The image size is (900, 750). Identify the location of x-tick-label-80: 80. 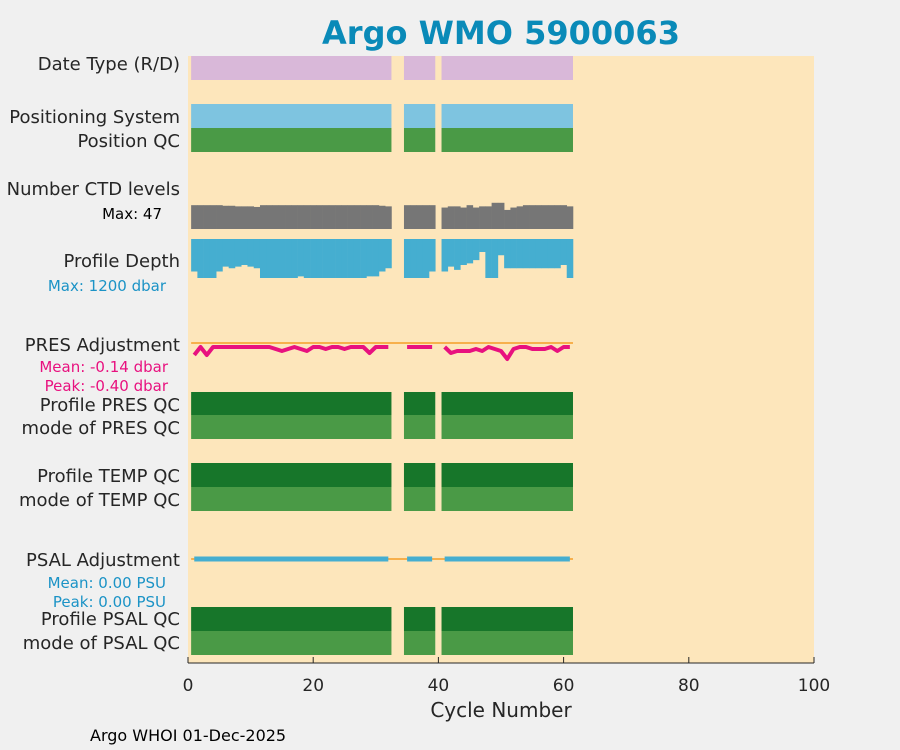
(689, 686).